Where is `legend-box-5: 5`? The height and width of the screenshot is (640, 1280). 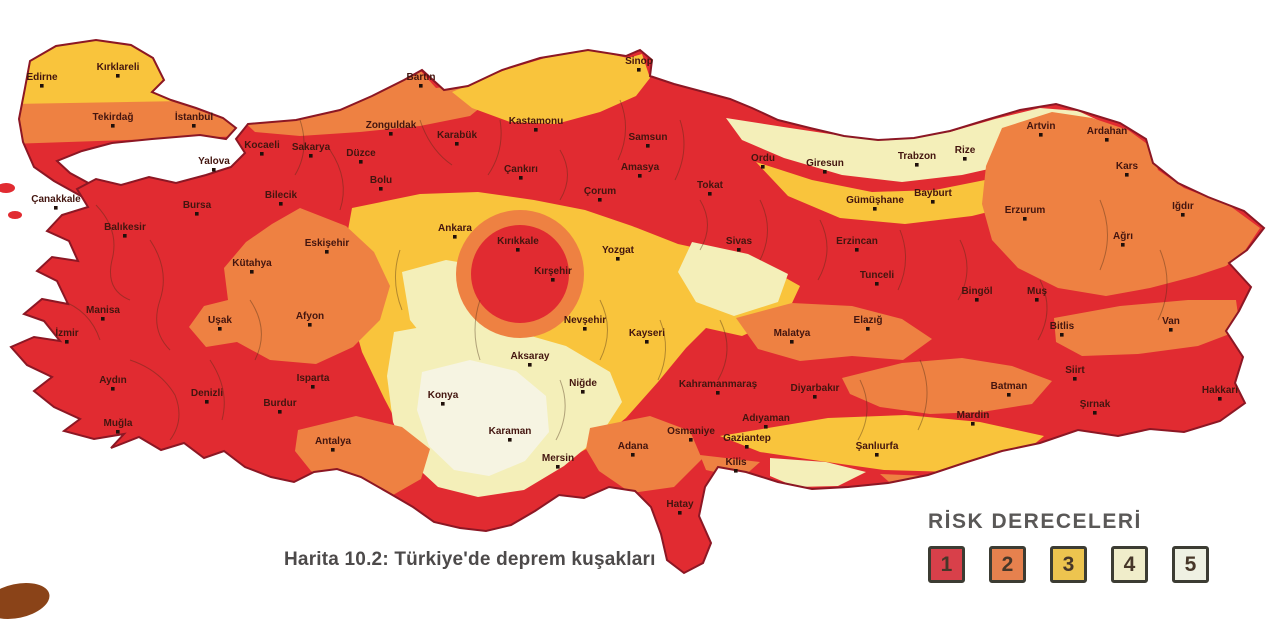
legend-box-5: 5 is located at coordinates (1190, 564).